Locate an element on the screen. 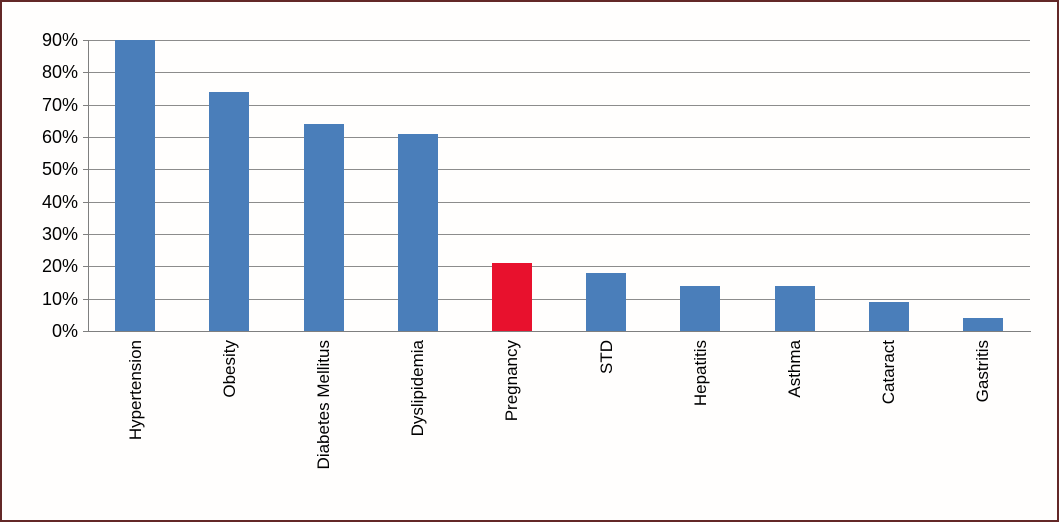 This screenshot has width=1059, height=522. x-axis-category-label: STD is located at coordinates (606, 425).